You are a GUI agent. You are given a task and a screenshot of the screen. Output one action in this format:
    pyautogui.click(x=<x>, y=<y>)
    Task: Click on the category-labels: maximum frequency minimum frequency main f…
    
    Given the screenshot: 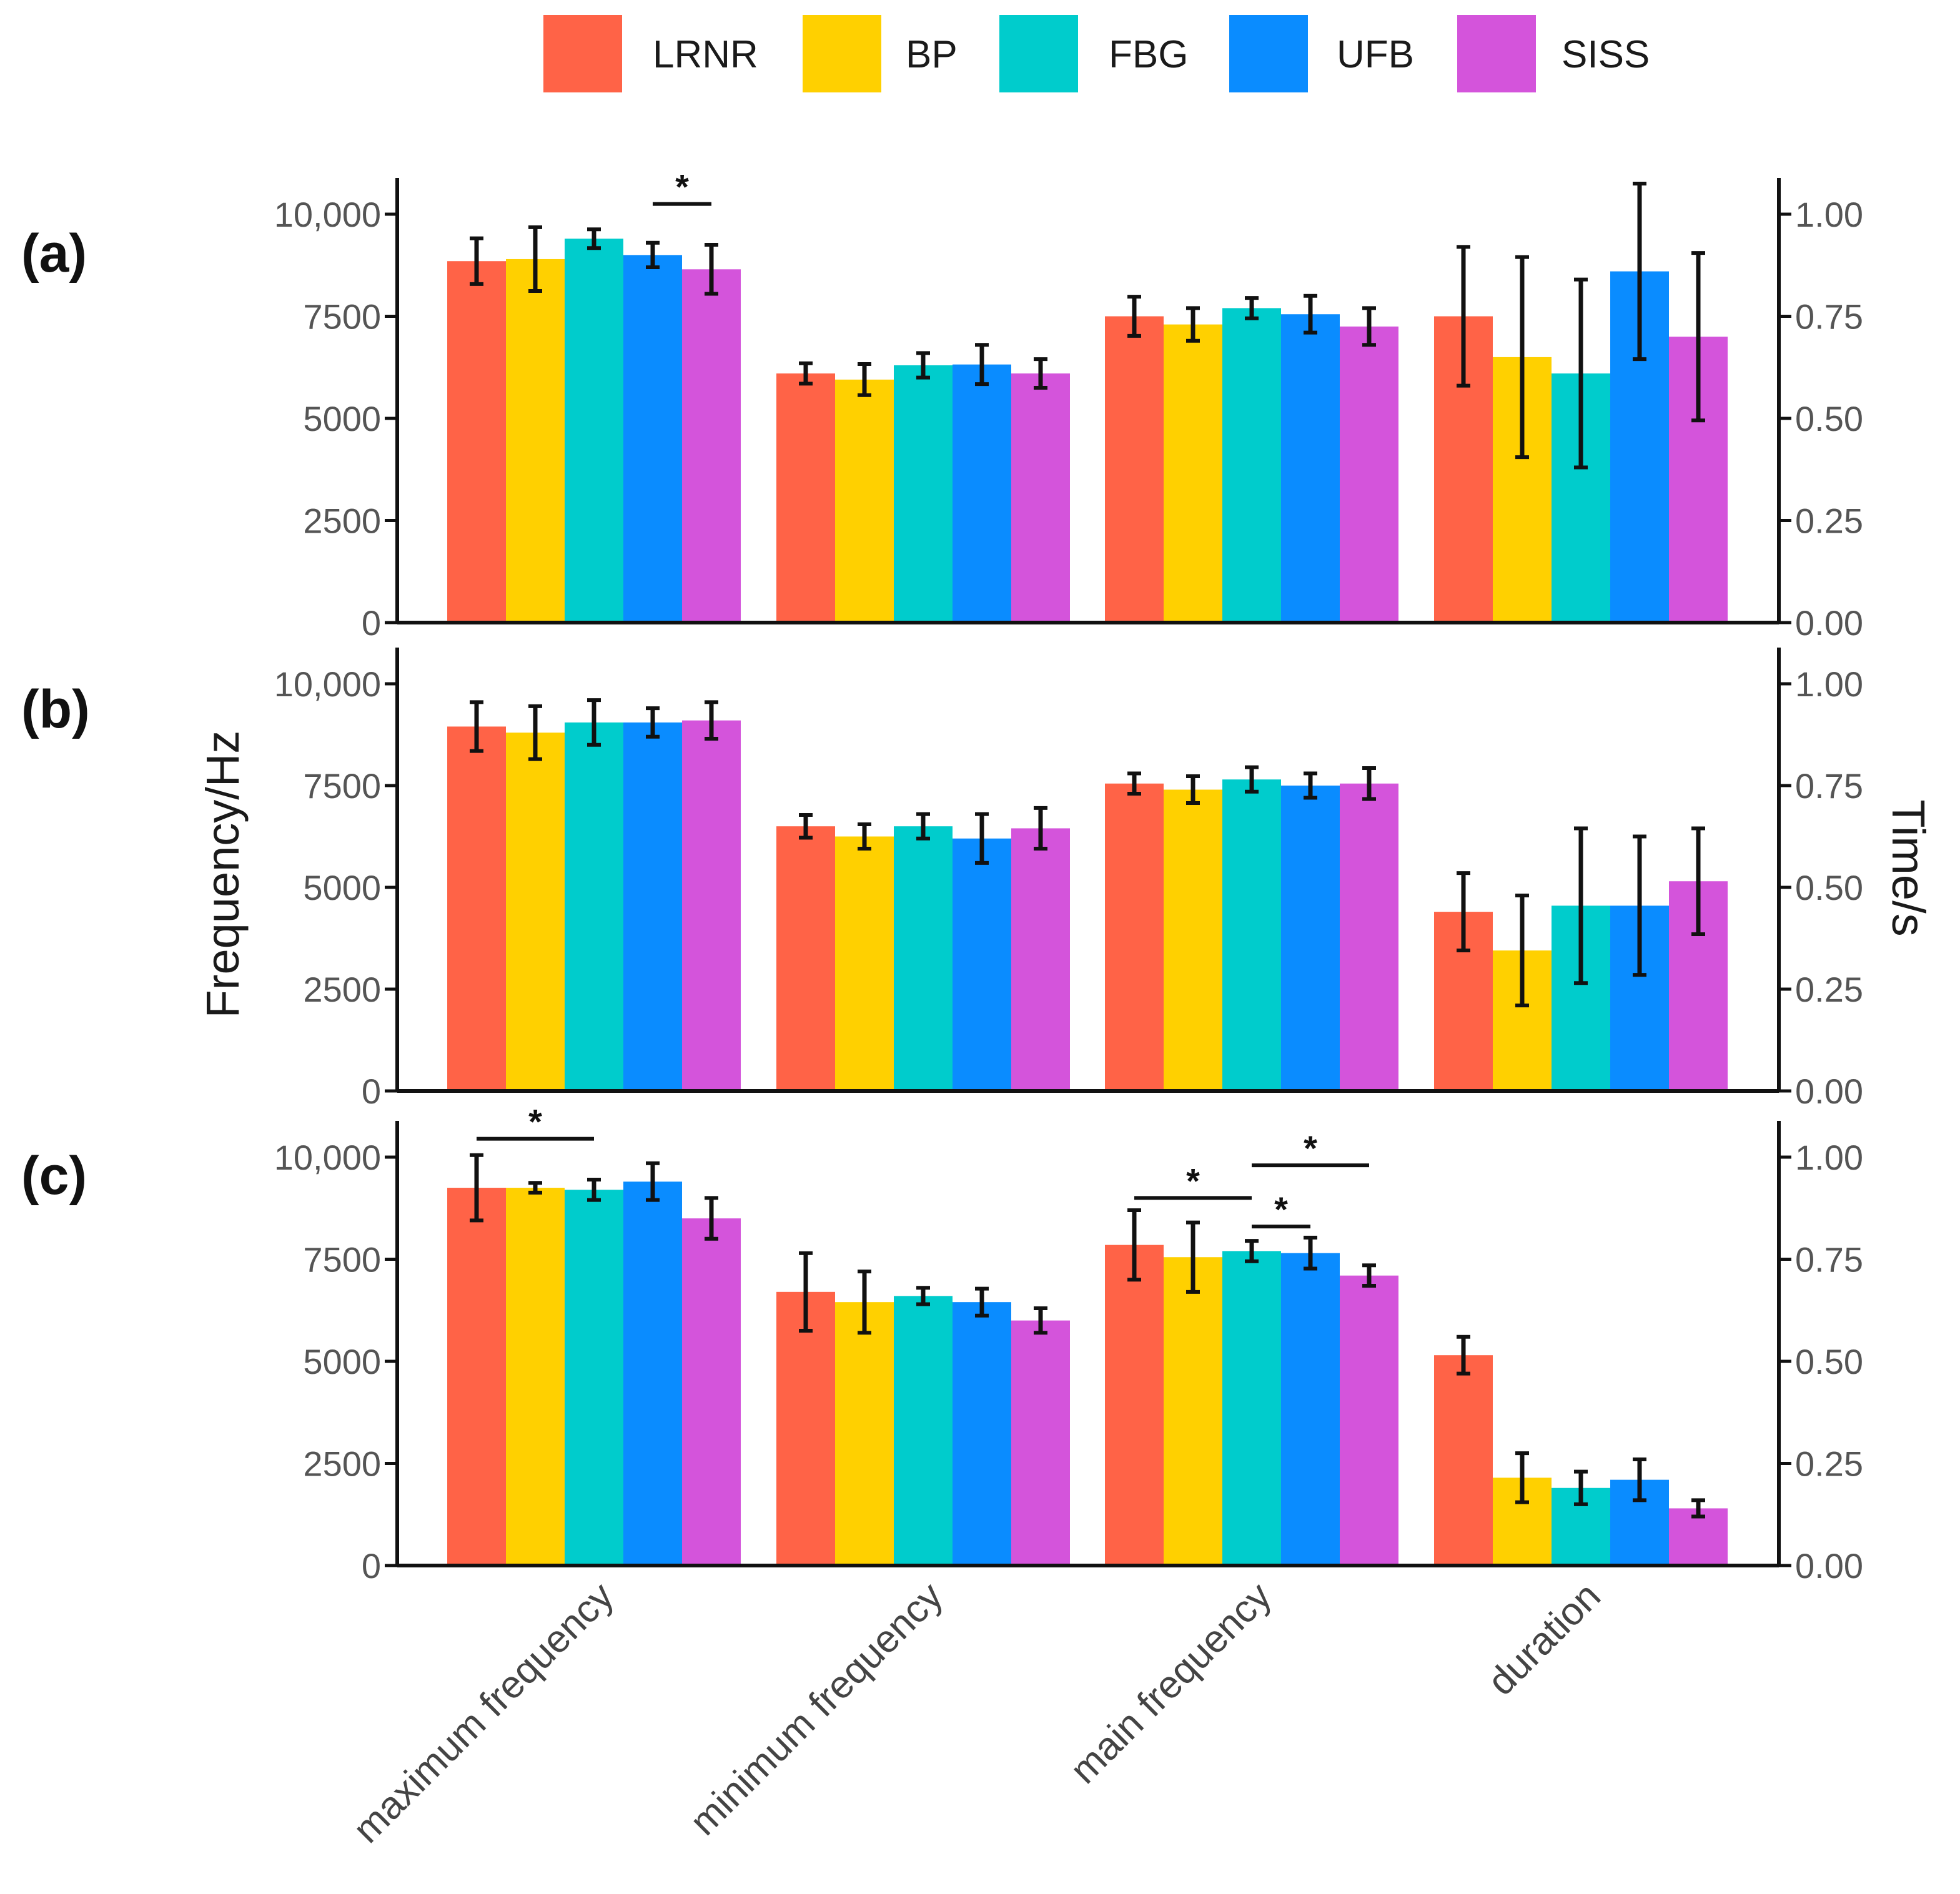 What is the action you would take?
    pyautogui.click(x=976, y=1712)
    